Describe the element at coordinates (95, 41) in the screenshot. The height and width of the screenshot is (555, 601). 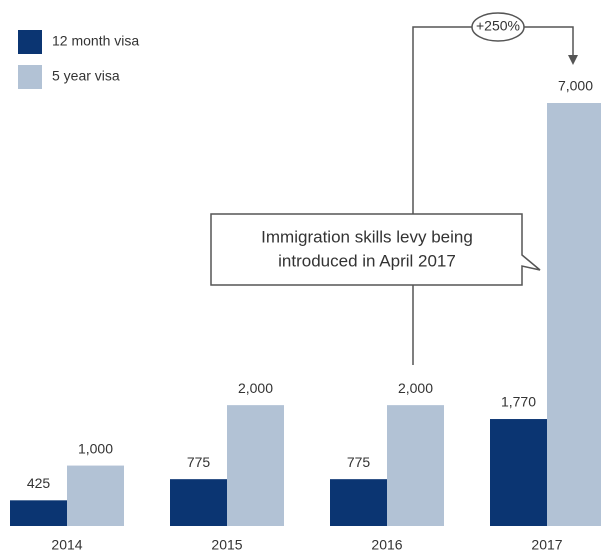
I see `legend-label: 12 month visa` at that location.